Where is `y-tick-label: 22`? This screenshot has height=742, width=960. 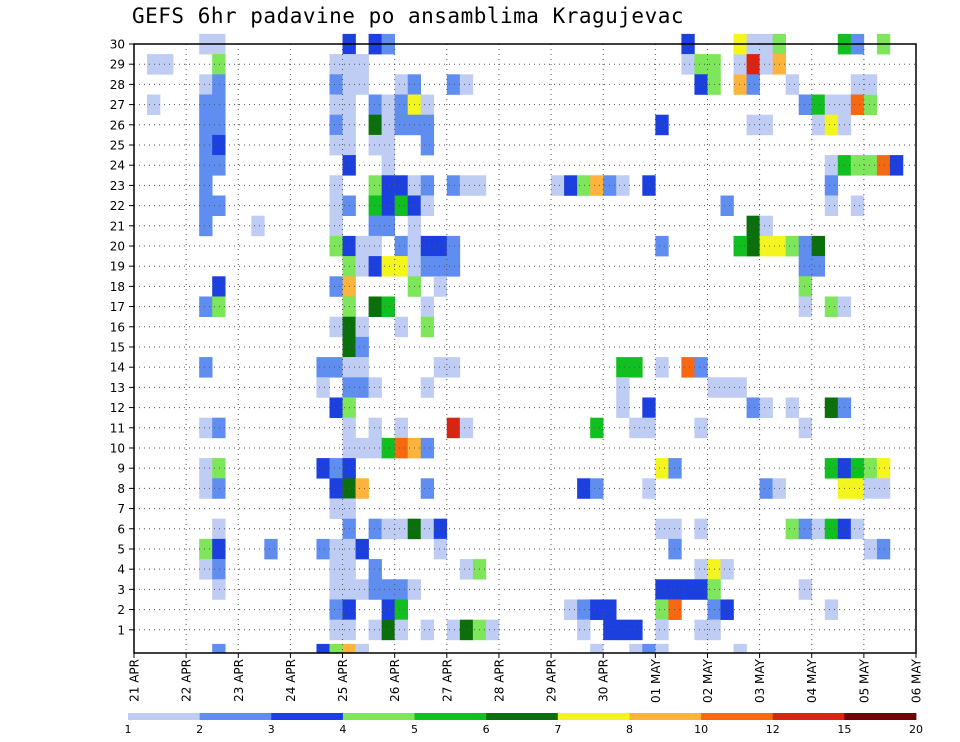 y-tick-label: 22 is located at coordinates (117, 206).